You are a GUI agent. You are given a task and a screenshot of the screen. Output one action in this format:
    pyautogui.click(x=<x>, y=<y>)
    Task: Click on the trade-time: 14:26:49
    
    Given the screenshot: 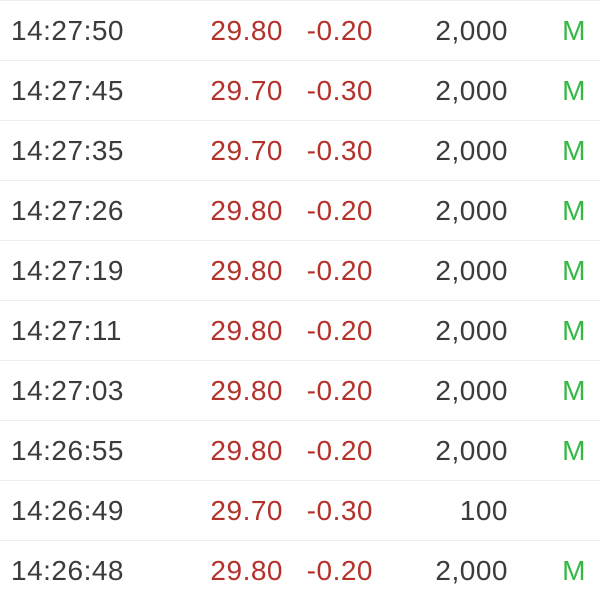 What is the action you would take?
    pyautogui.click(x=67, y=510)
    